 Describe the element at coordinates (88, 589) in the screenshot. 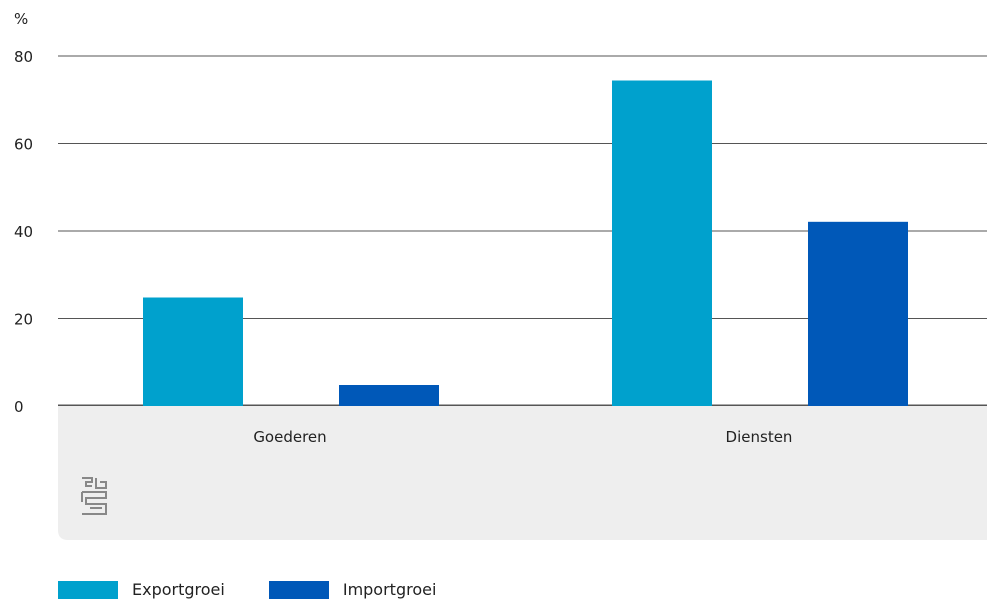

I see `legend-swatch-export` at that location.